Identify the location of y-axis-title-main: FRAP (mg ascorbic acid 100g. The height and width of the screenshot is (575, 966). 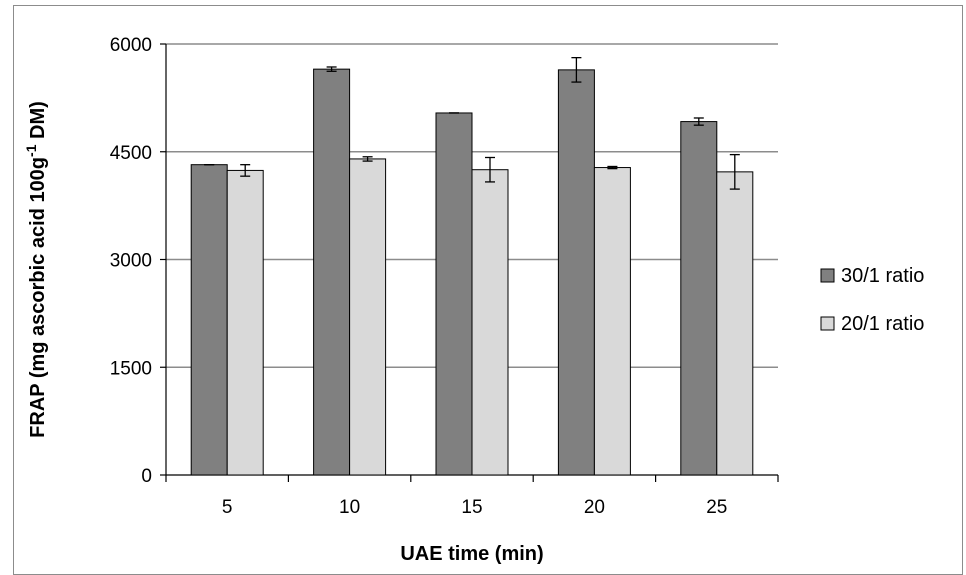
(38, 297).